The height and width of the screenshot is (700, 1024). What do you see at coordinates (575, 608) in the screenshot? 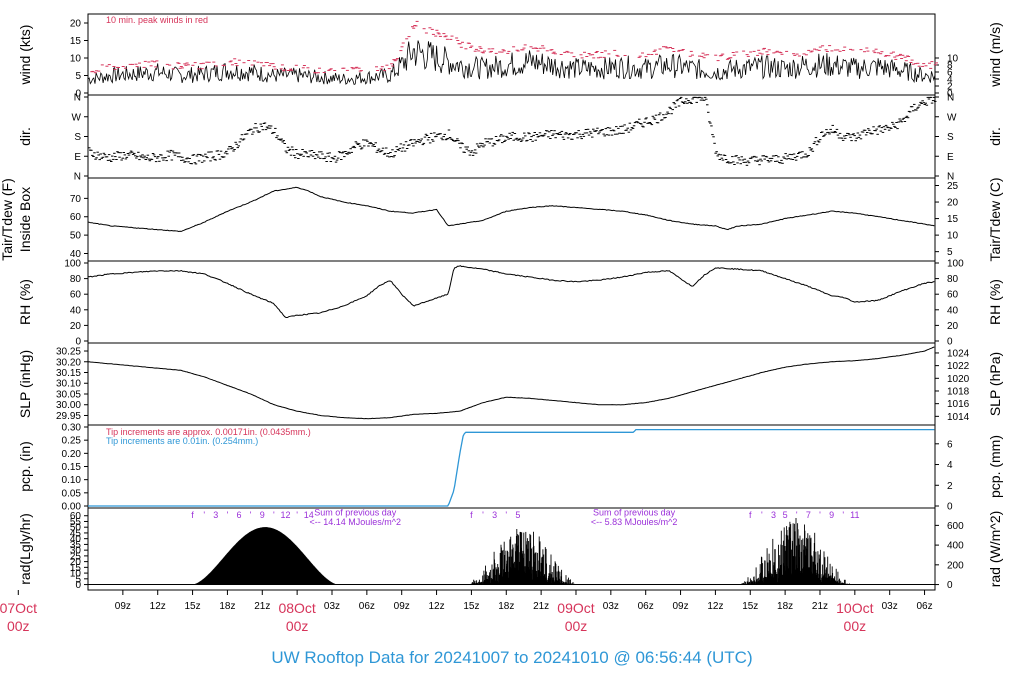
I see `day-label-date: 09Oct` at bounding box center [575, 608].